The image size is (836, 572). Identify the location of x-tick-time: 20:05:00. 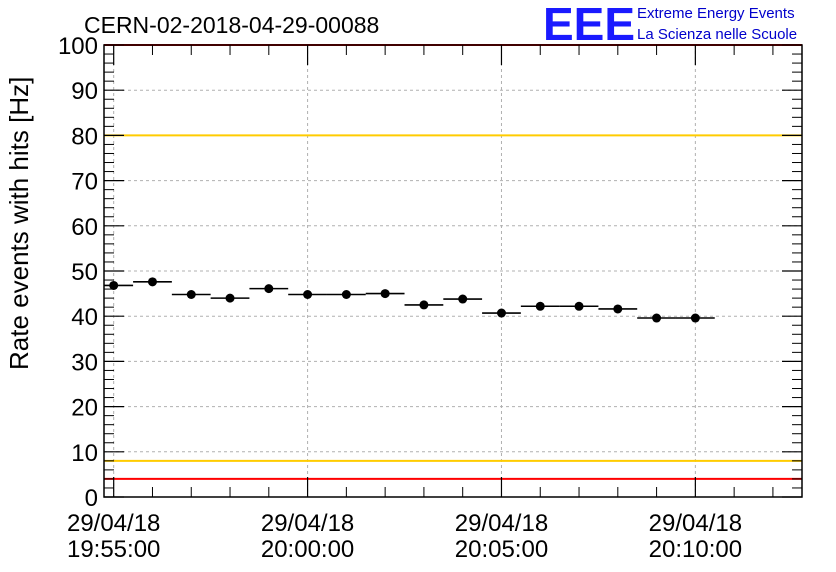
(501, 549).